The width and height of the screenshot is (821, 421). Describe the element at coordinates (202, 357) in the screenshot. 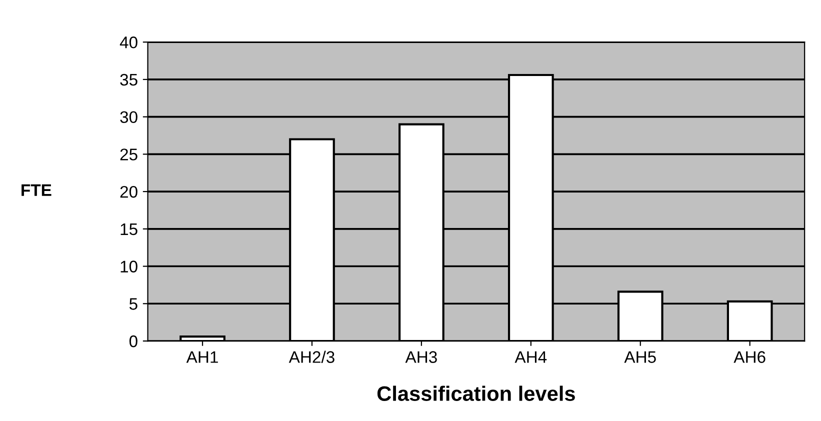

I see `x-tick-label: AH1` at that location.